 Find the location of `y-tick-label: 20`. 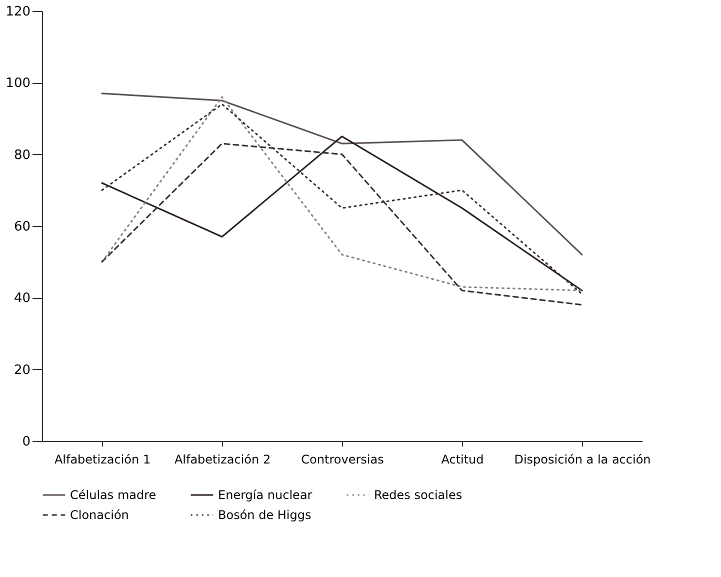

y-tick-label: 20 is located at coordinates (22, 370).